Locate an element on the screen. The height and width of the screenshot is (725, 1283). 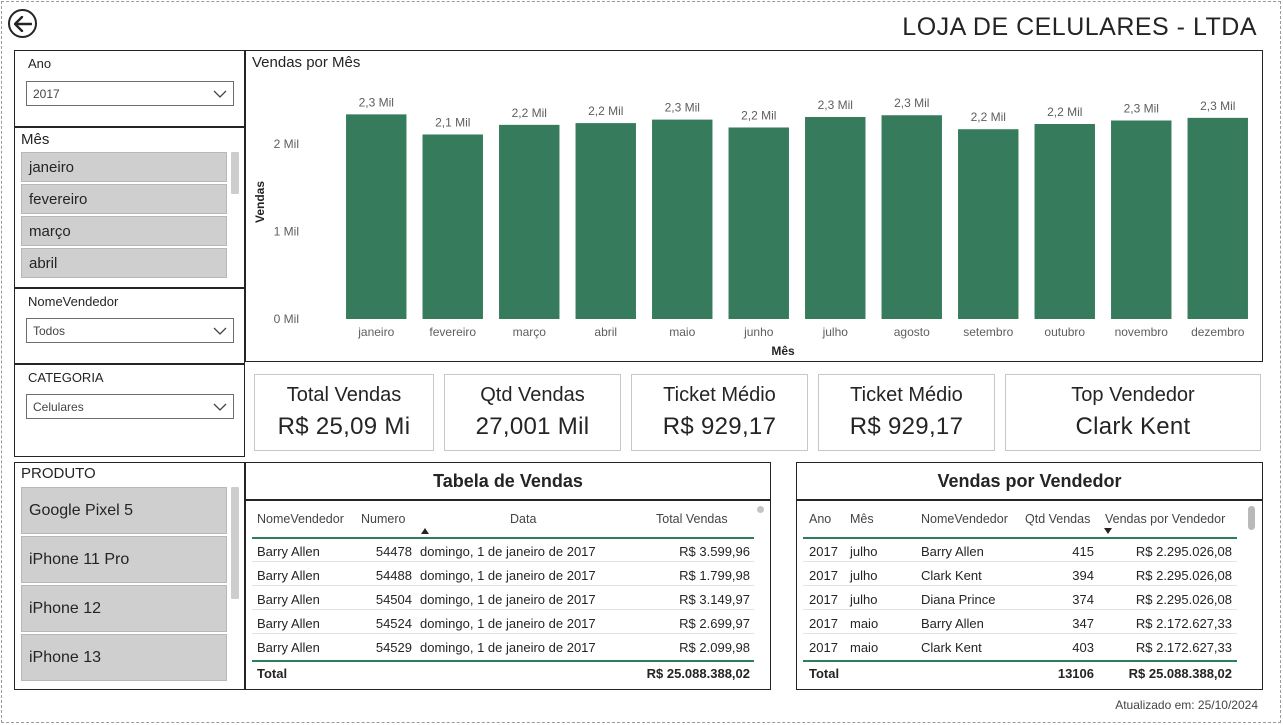
mes-item-marco: março is located at coordinates (124, 231).